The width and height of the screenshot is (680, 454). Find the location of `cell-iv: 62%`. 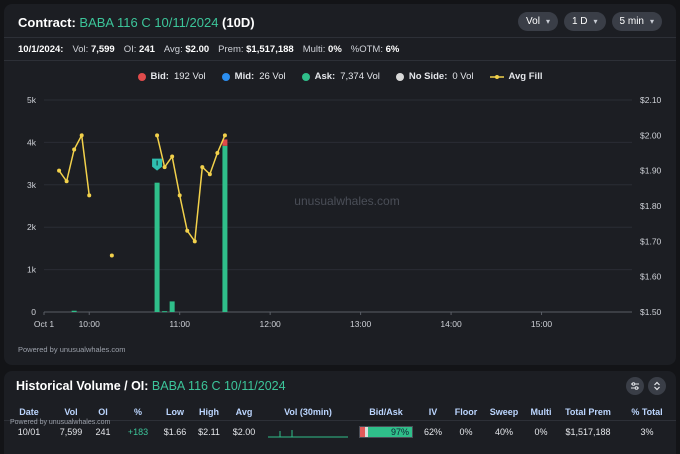

cell-iv: 62% is located at coordinates (433, 431).